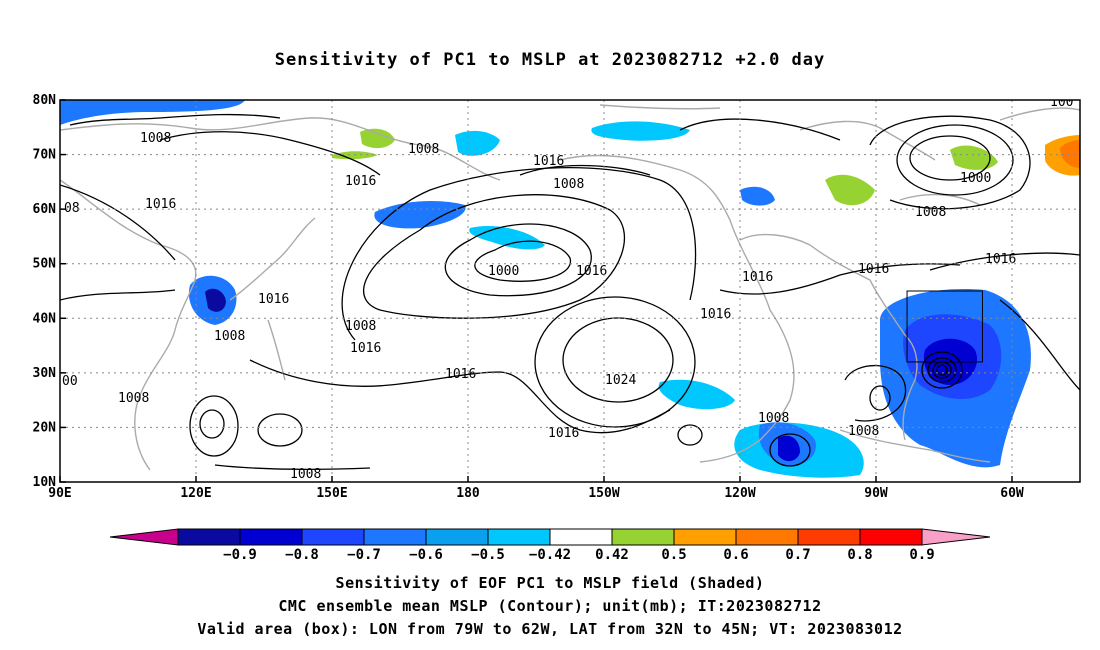 The image size is (1100, 650). I want to click on shade-east-pacific, so click(696, 394).